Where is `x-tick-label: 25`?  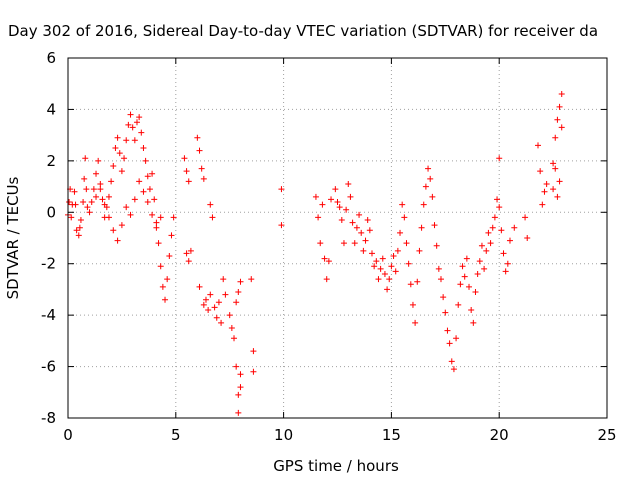 x-tick-label: 25 is located at coordinates (606, 435).